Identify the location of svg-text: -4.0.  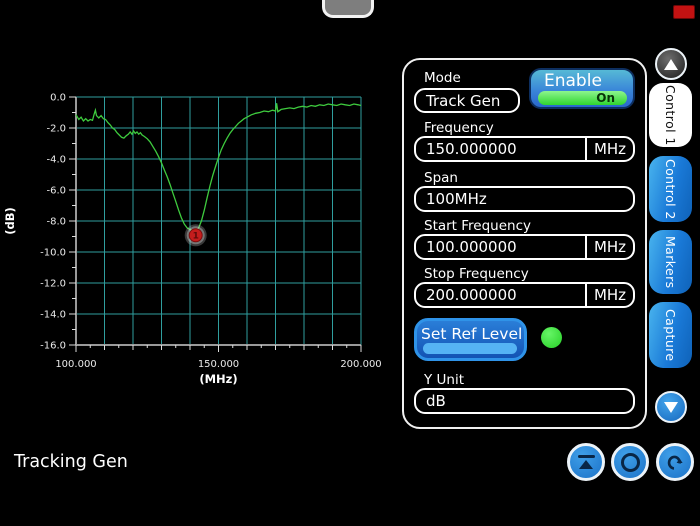
(56, 160).